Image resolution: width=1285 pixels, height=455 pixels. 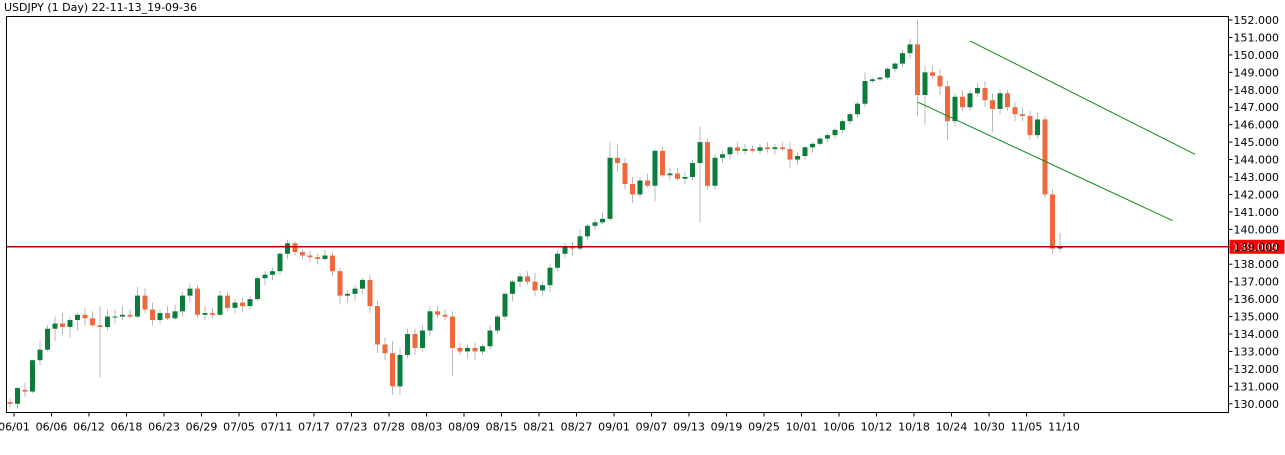 I want to click on y-tick-label: 145.000, so click(x=1257, y=142).